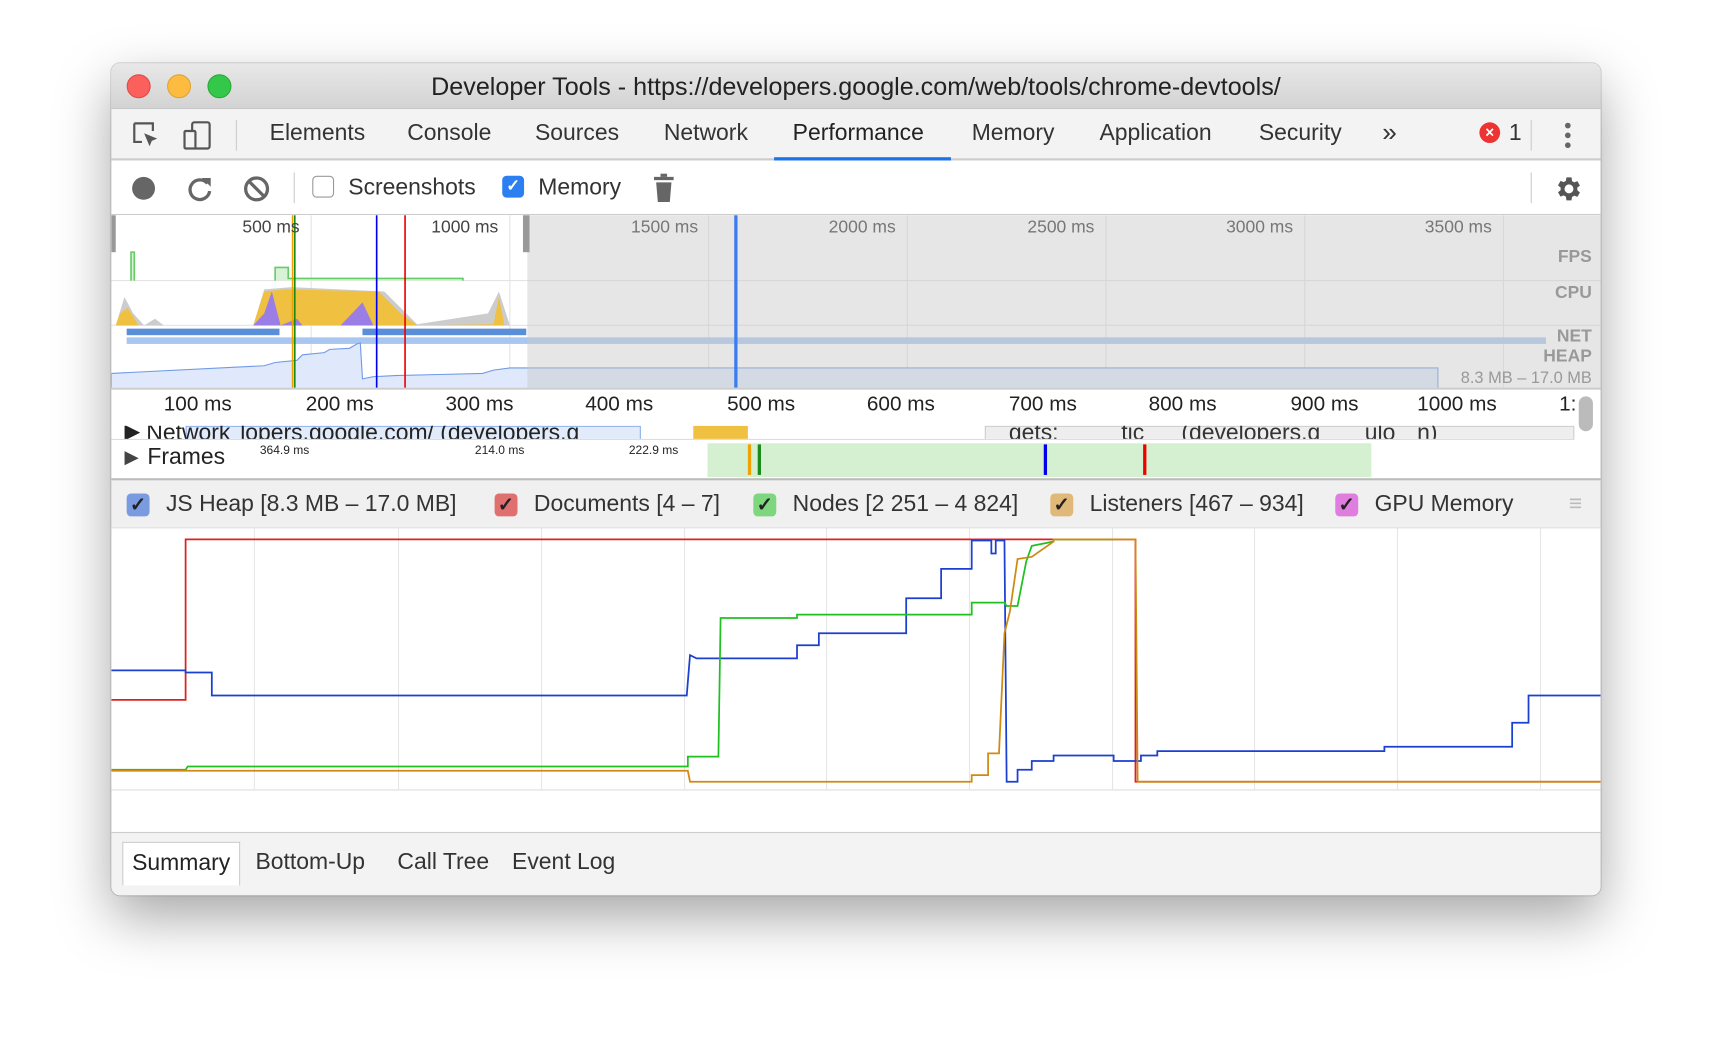 The width and height of the screenshot is (1712, 1056). I want to click on heap-graph, so click(775, 365).